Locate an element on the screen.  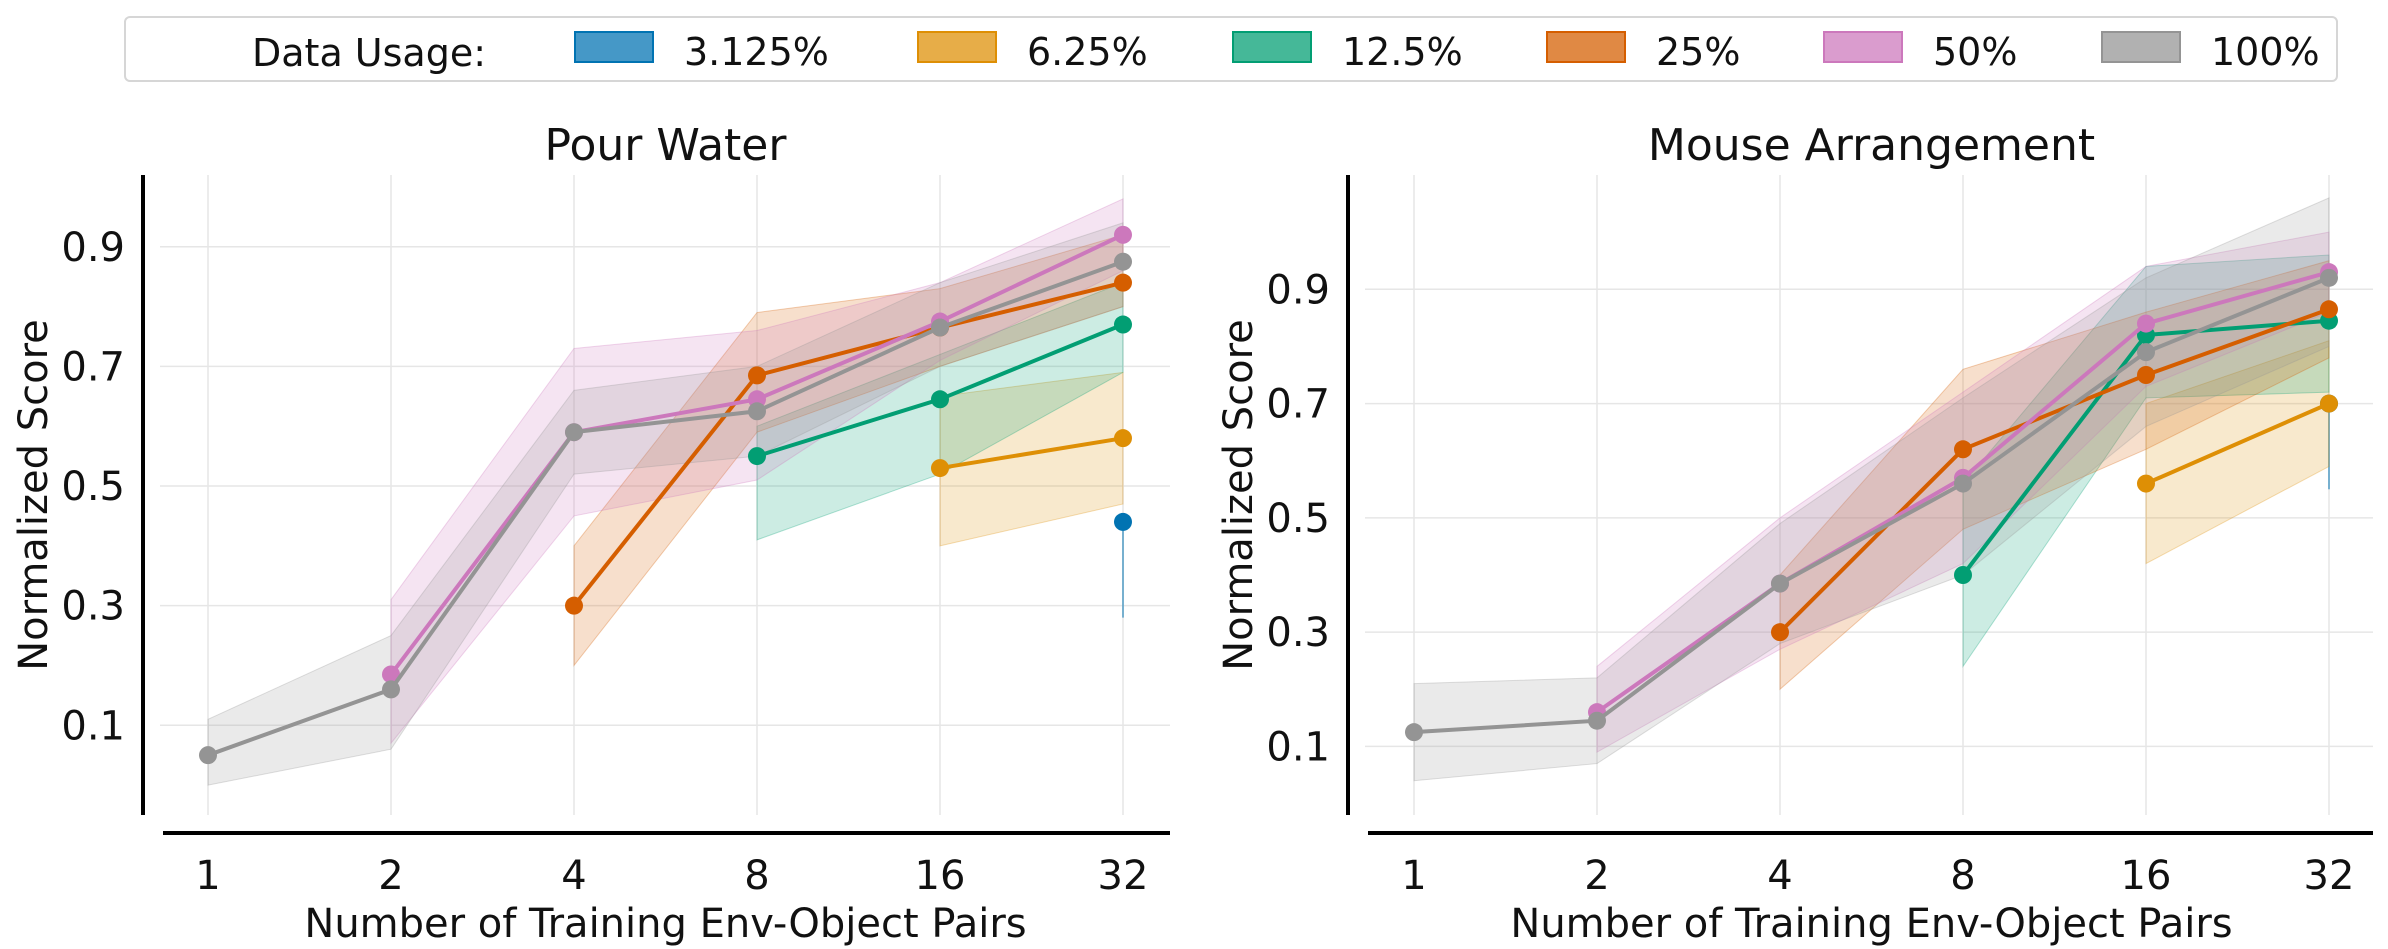
legend-label: 100% is located at coordinates (2265, 52).